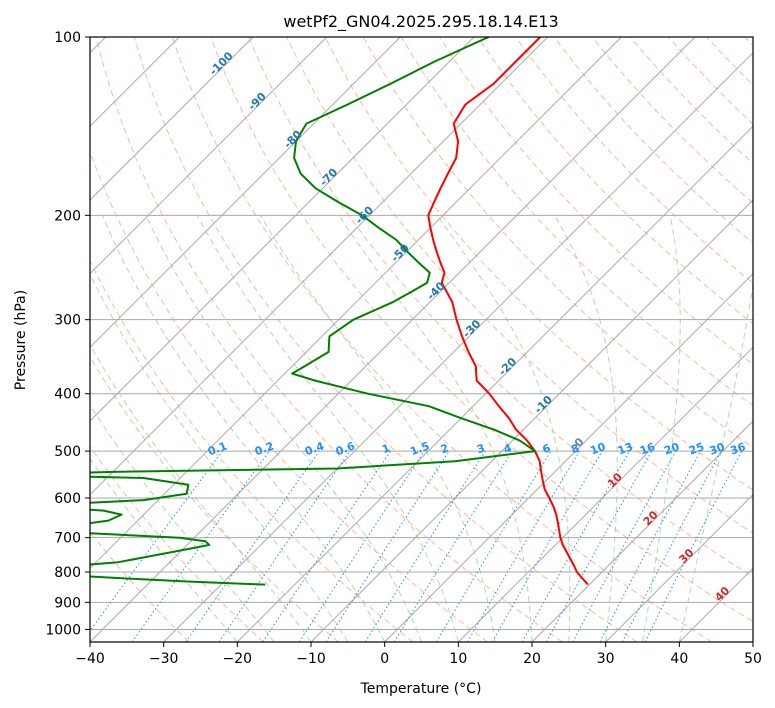 The height and width of the screenshot is (708, 775). Describe the element at coordinates (21, 340) in the screenshot. I see `y-axis-title: Pressure (hPa)` at that location.